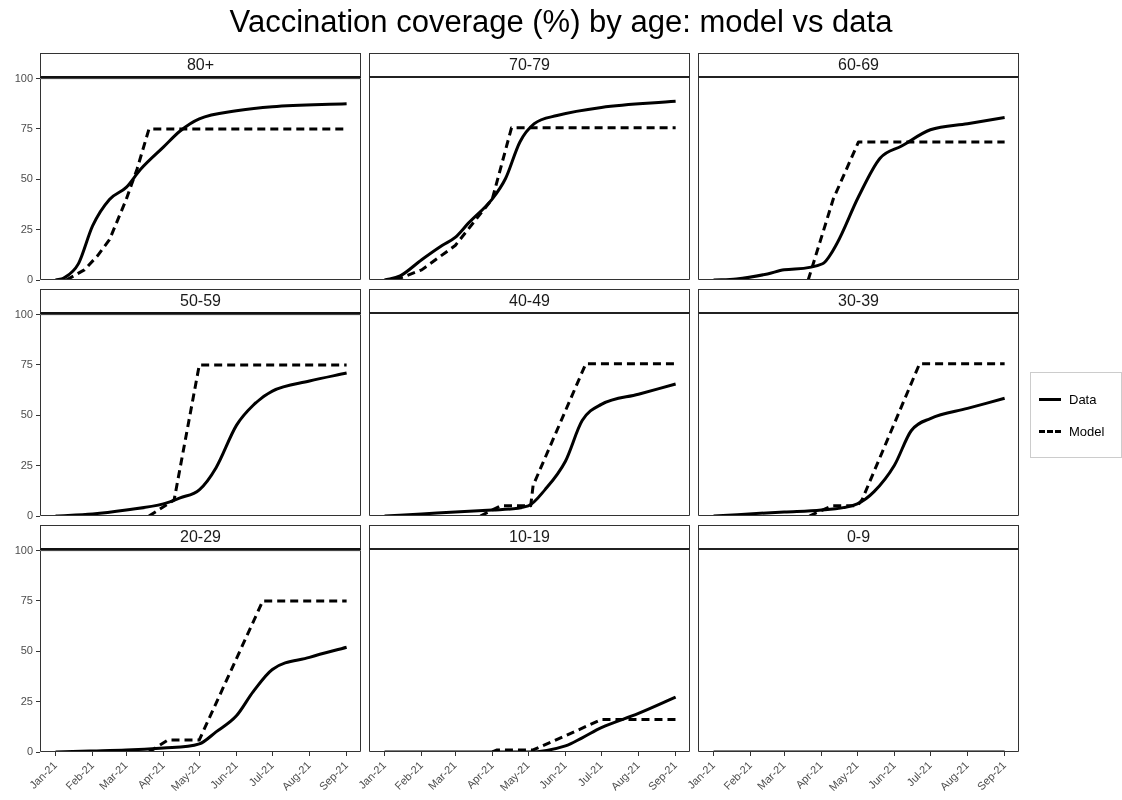 The width and height of the screenshot is (1122, 800). What do you see at coordinates (858, 65) in the screenshot?
I see `chart-title: 60-69` at bounding box center [858, 65].